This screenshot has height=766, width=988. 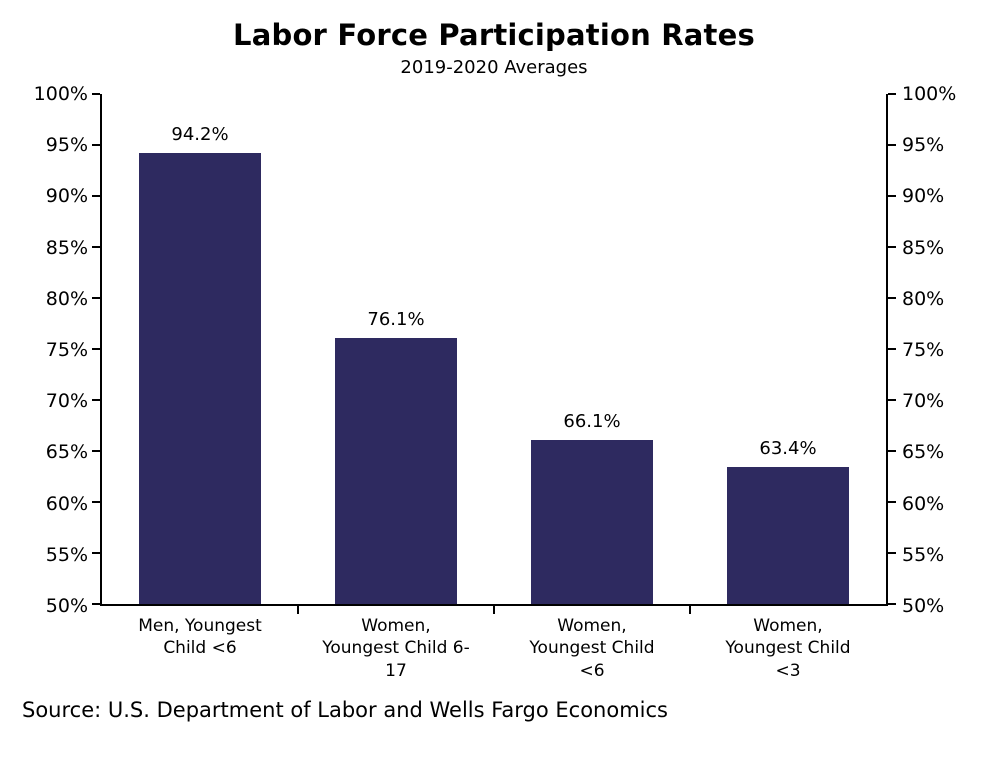 I want to click on bar-3: 66.1%, so click(x=592, y=507).